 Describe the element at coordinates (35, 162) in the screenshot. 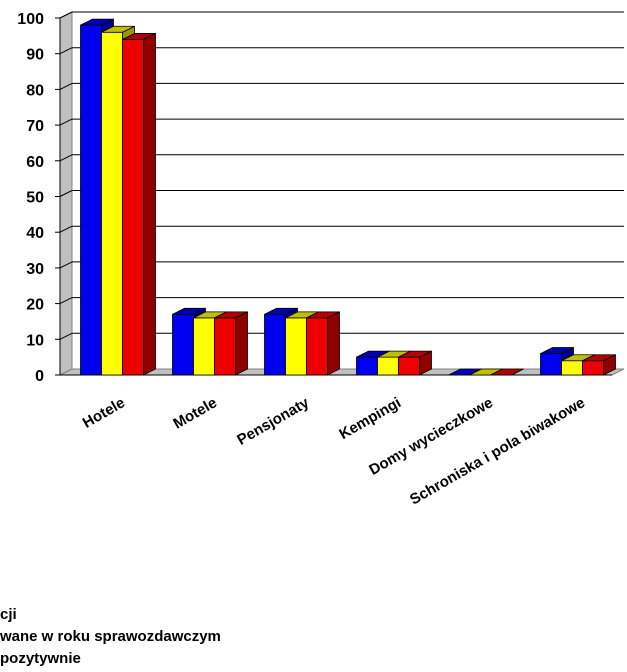

I see `y-tick-label: 60` at that location.